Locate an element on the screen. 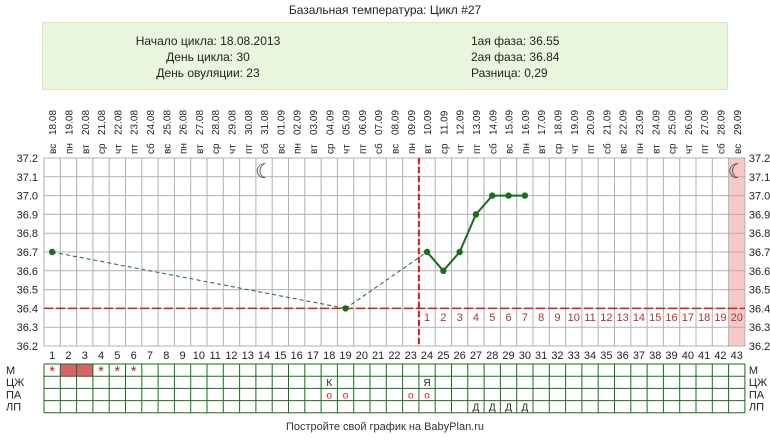  day-label: 17 is located at coordinates (313, 356).